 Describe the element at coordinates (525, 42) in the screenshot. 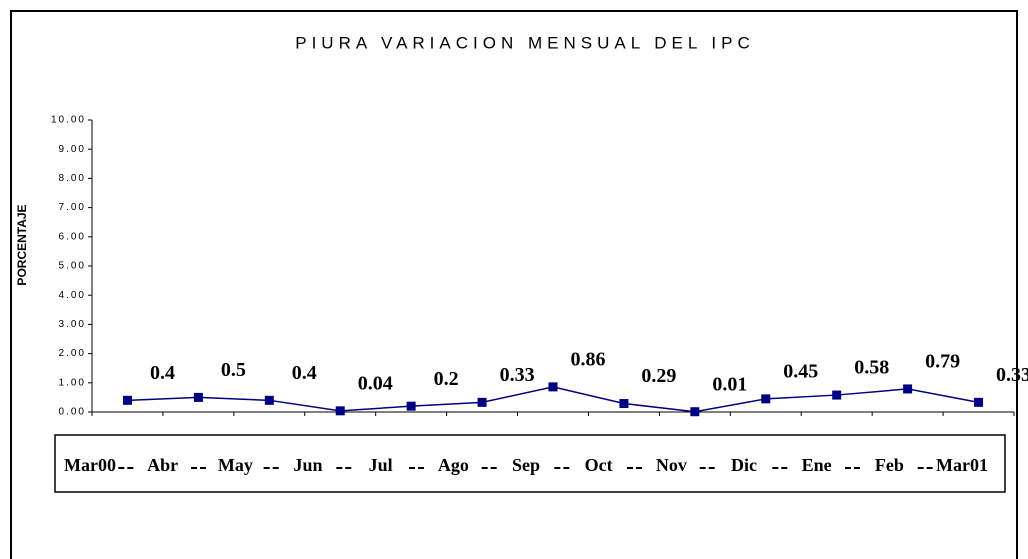

I see `chart-title: PIURA VARIACION MENSUAL DEL IPC` at that location.